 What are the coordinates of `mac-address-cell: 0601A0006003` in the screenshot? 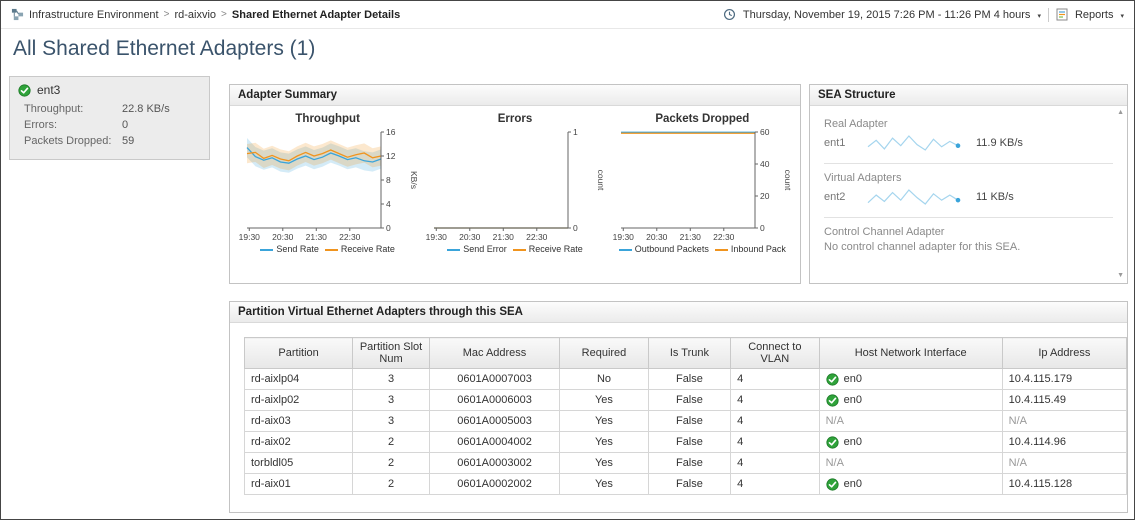 It's located at (494, 400).